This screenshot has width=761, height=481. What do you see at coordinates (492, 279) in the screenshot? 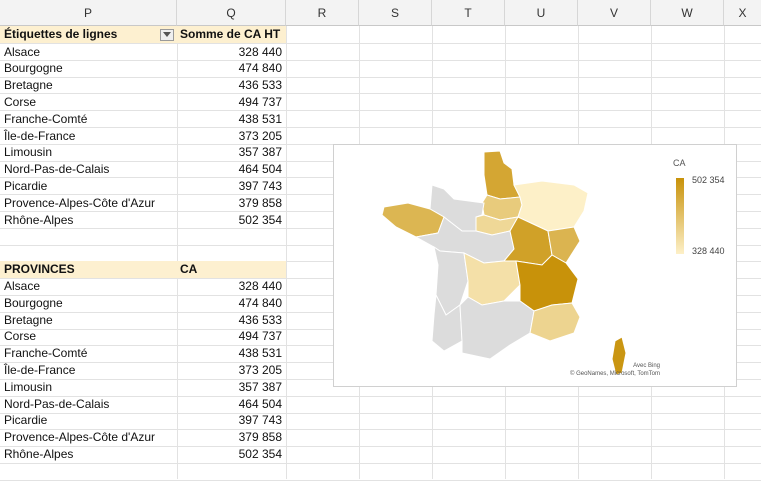
I see `region-limousin` at bounding box center [492, 279].